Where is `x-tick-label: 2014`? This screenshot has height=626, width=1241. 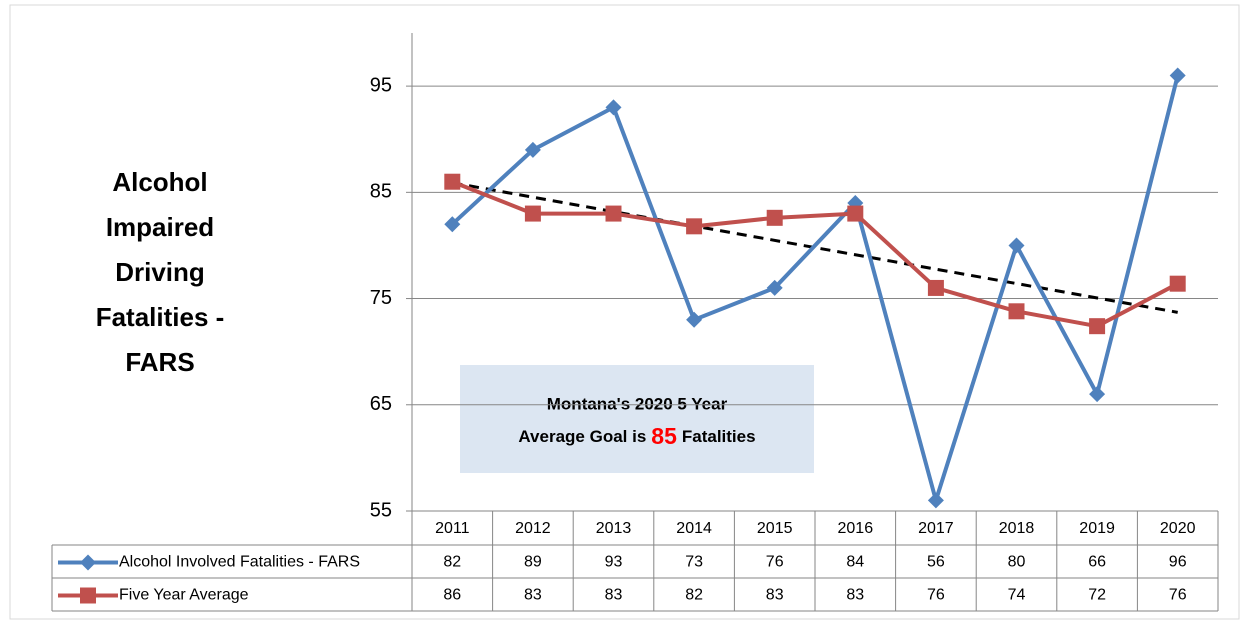
x-tick-label: 2014 is located at coordinates (694, 528).